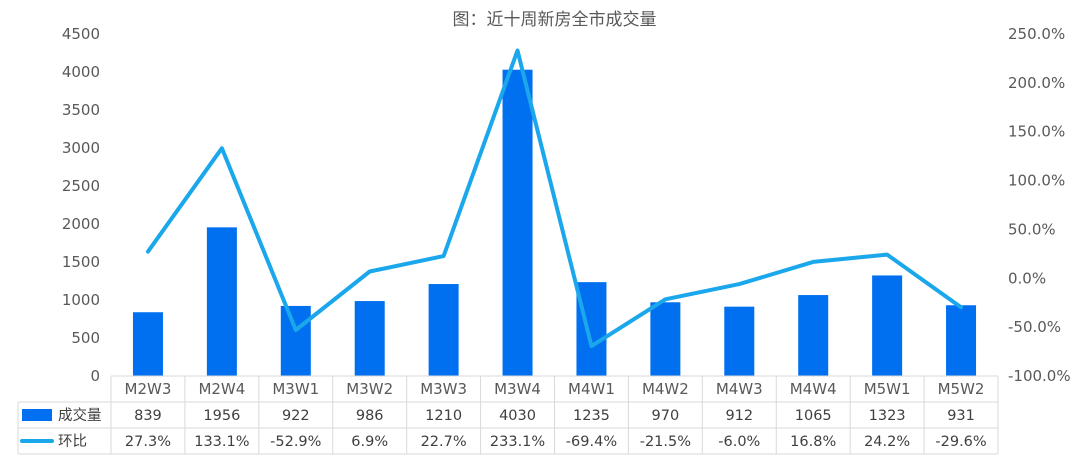  I want to click on category-label: M4W3, so click(739, 389).